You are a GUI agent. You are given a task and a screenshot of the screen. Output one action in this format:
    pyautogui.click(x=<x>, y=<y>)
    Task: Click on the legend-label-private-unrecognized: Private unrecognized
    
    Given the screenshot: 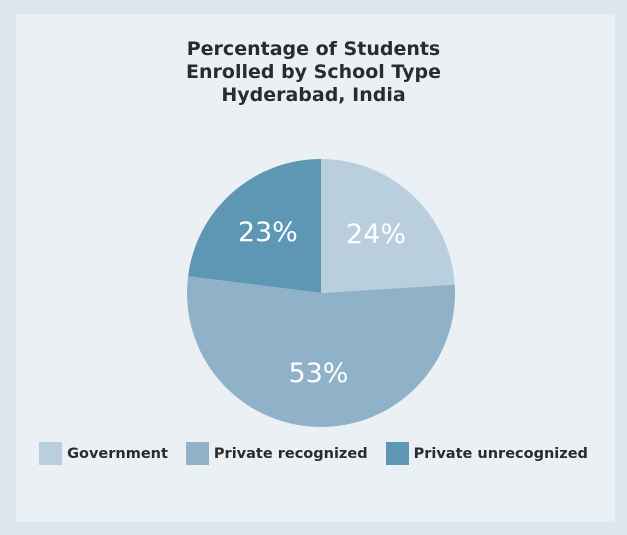 What is the action you would take?
    pyautogui.click(x=500, y=453)
    